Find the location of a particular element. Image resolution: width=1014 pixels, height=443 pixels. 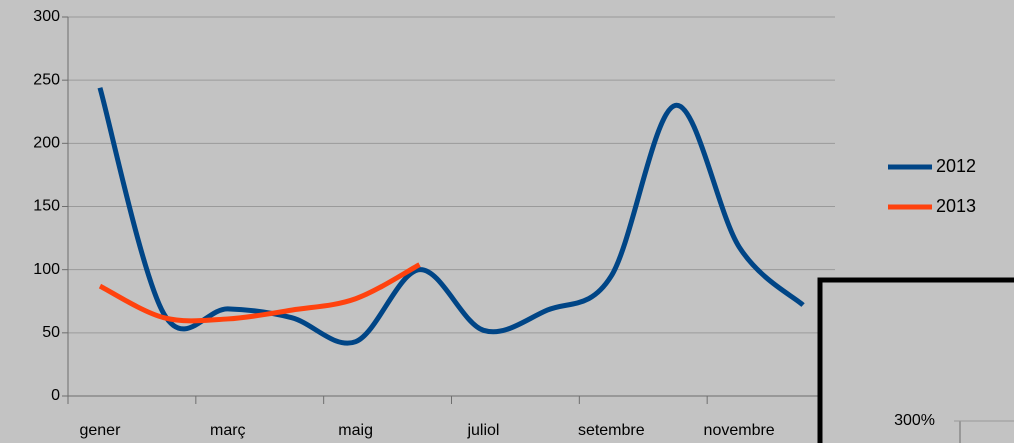

y-tick-label: 150 is located at coordinates (46, 206).